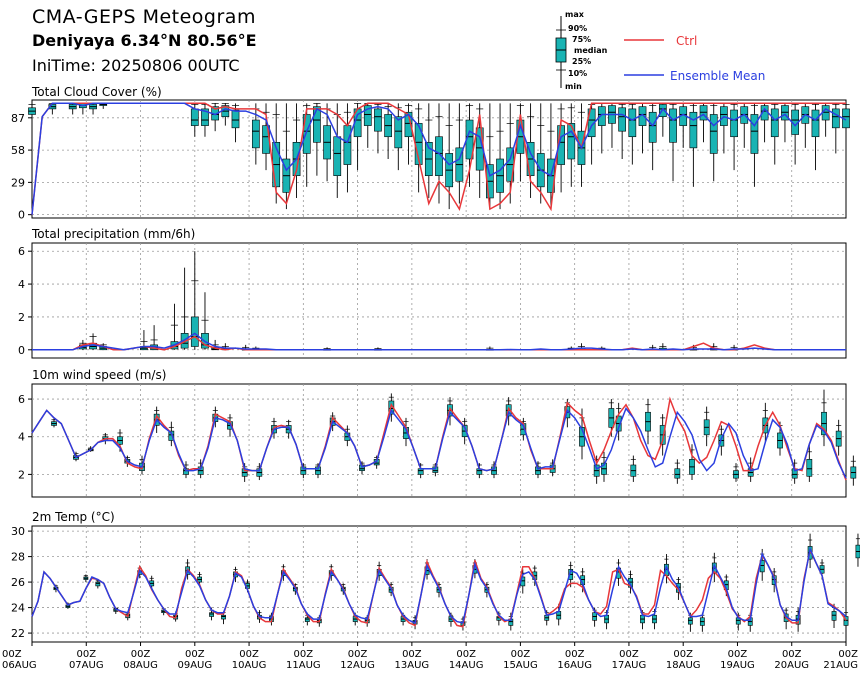 Image resolution: width=860 pixels, height=679 pixels. What do you see at coordinates (140, 665) in the screenshot?
I see `x-tick-label-date: 08AUG` at bounding box center [140, 665].